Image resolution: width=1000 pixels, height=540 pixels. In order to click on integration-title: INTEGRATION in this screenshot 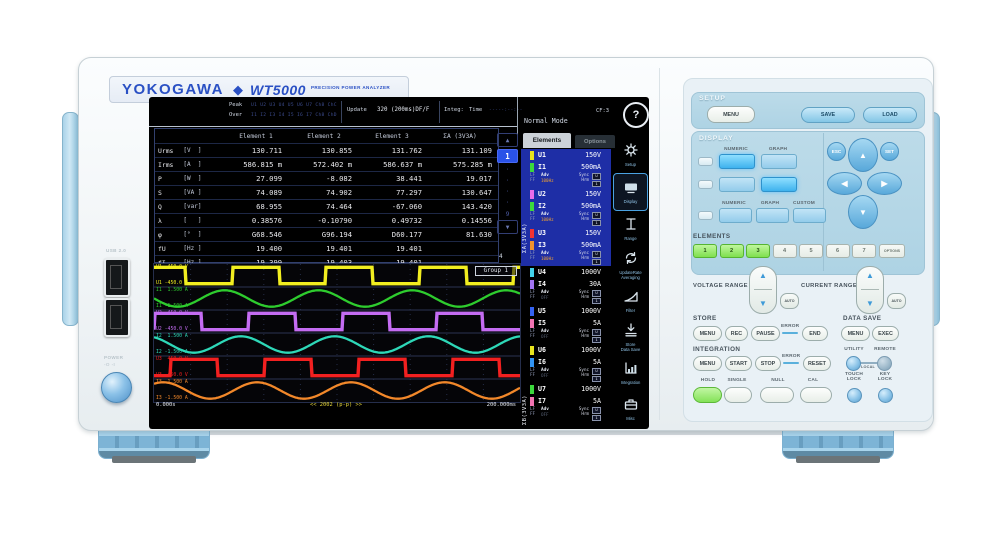, I will do `click(717, 349)`.